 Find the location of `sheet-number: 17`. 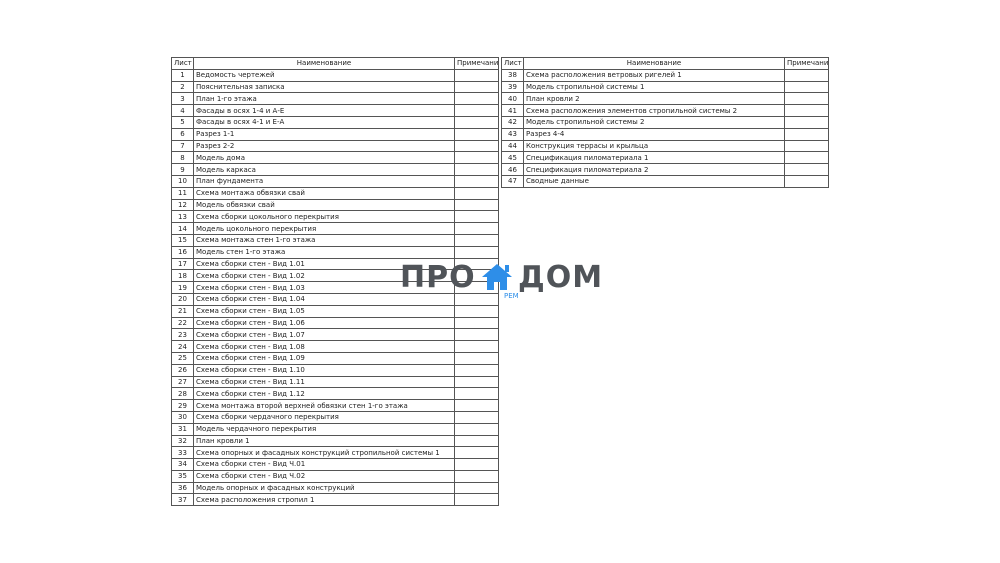

sheet-number: 17 is located at coordinates (182, 264).